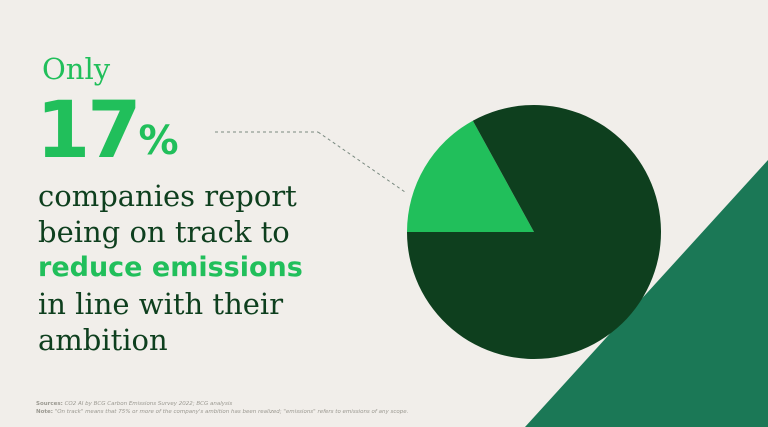  What do you see at coordinates (49, 404) in the screenshot?
I see `sources-label: Sources:` at bounding box center [49, 404].